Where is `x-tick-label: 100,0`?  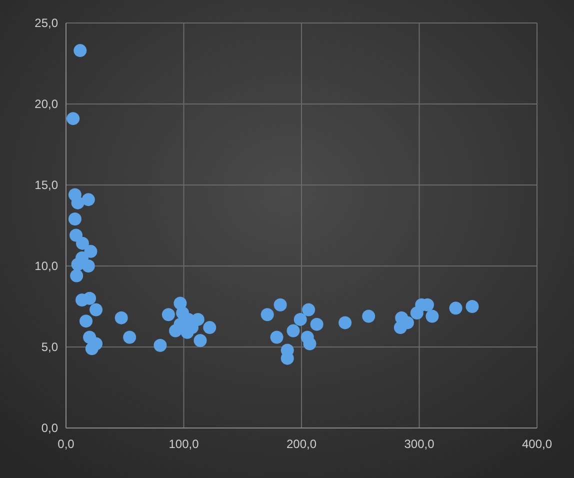
x-tick-label: 100,0 is located at coordinates (184, 444).